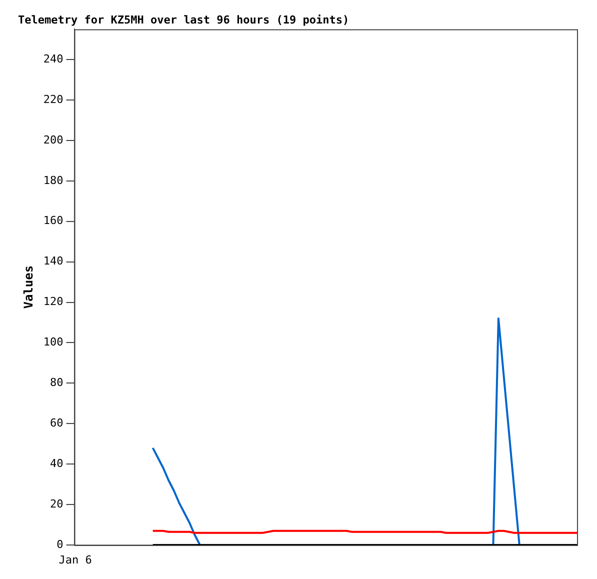 The width and height of the screenshot is (597, 579). I want to click on y-tick-label: 240, so click(53, 59).